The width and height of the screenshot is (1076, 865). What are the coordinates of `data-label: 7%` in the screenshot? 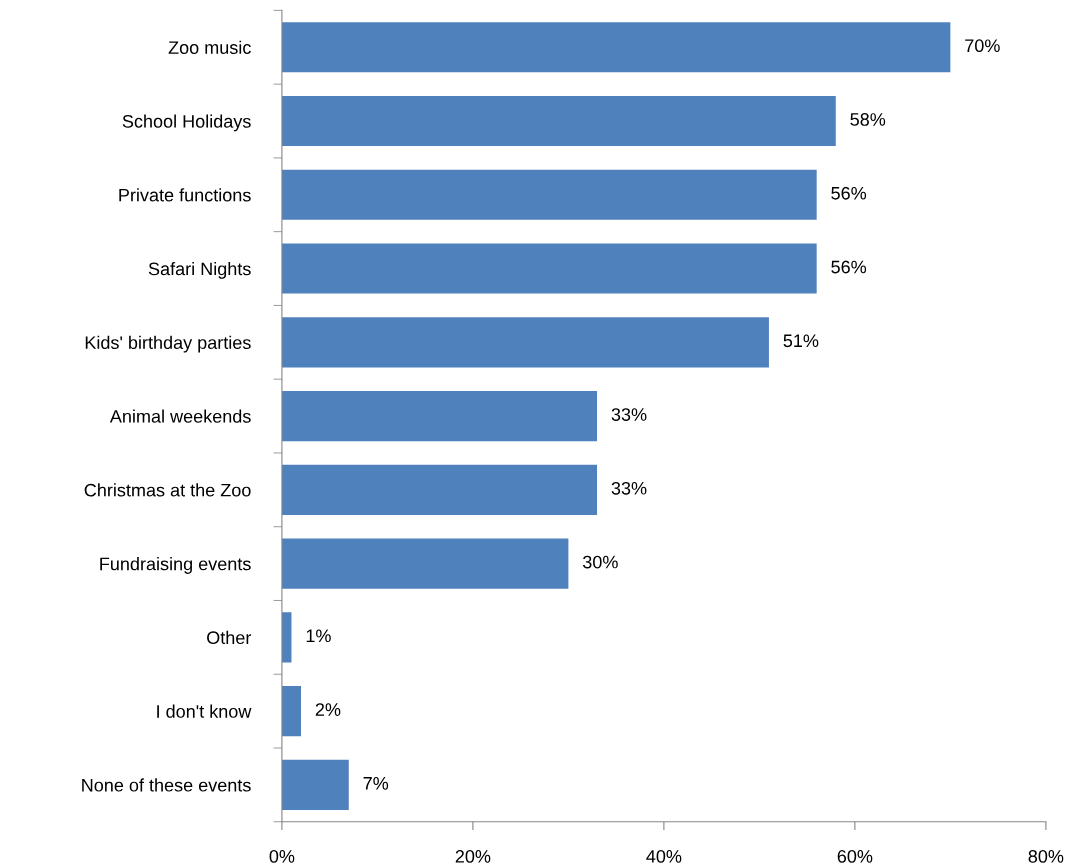 It's located at (376, 783).